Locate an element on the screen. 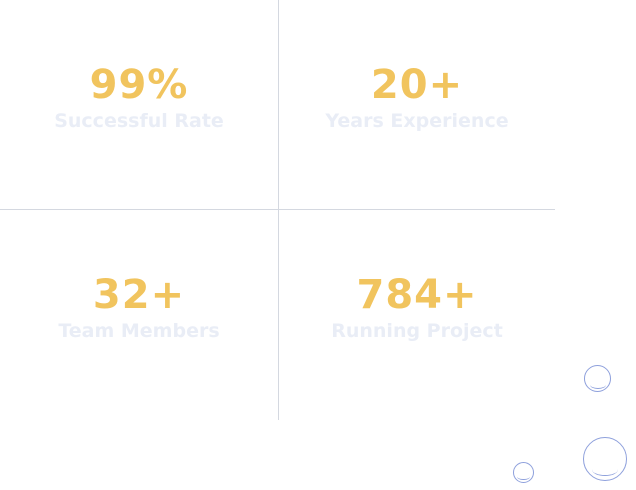 This screenshot has height=490, width=636. horizontal-divider is located at coordinates (277, 209).